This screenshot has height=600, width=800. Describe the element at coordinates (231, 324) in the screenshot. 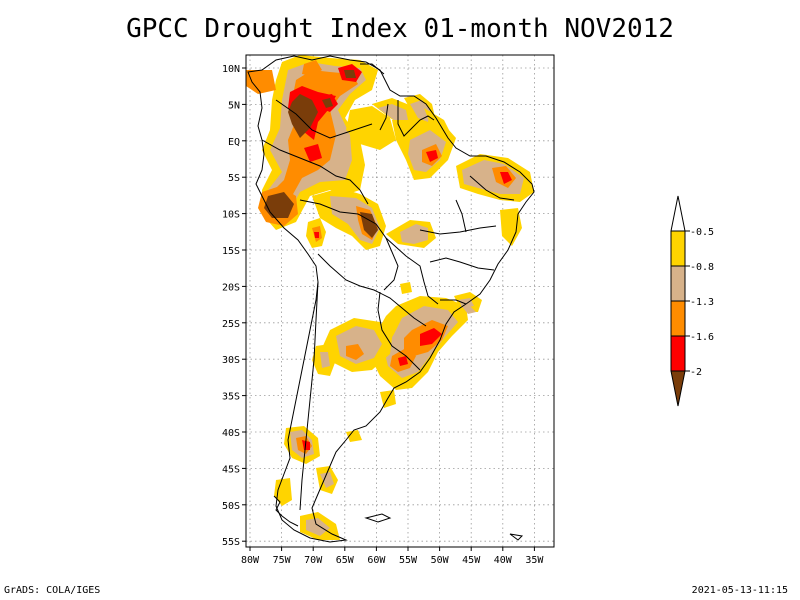

I see `lat-label: 25S` at that location.